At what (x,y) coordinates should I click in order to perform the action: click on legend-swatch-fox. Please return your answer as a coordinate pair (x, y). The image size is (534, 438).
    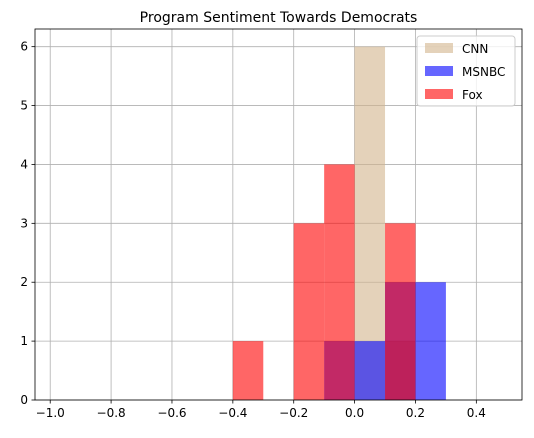
    Looking at the image, I should click on (439, 94).